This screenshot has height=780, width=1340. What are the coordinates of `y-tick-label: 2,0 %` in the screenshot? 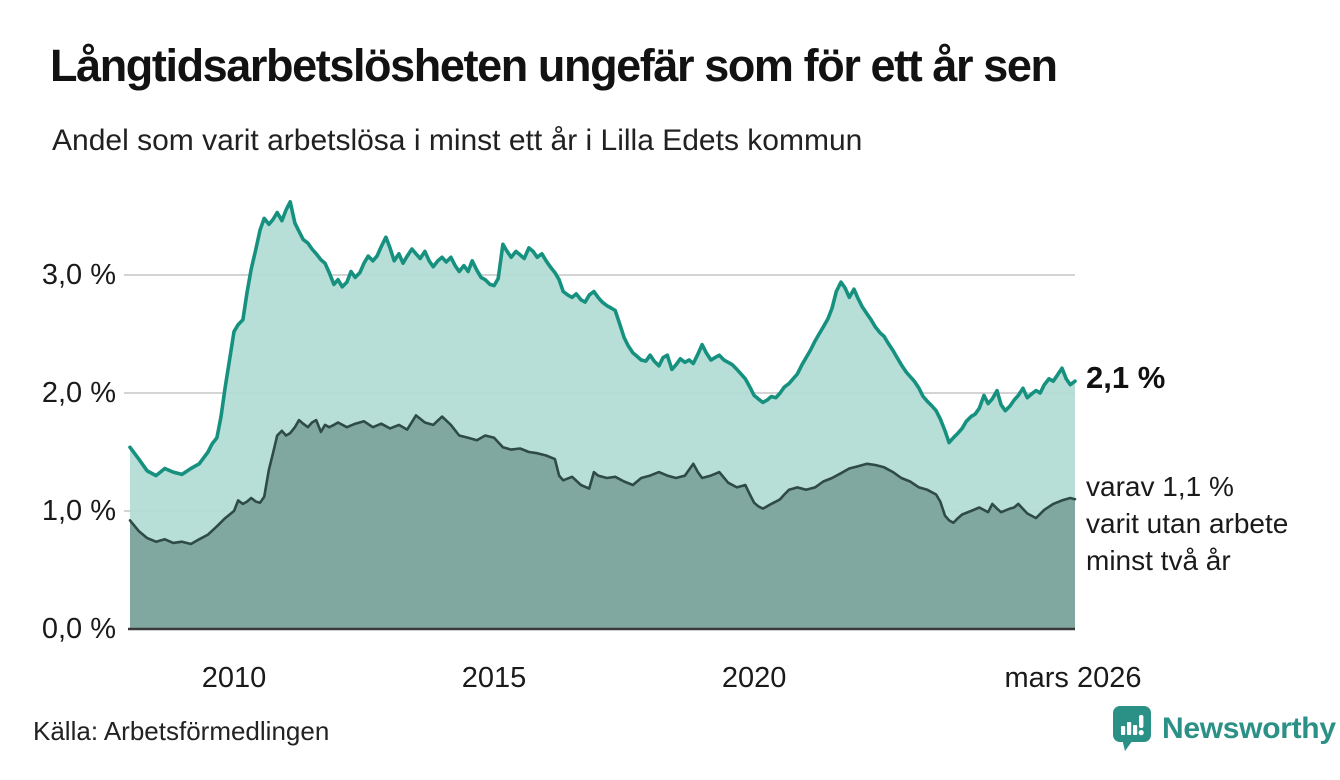 It's located at (78, 393).